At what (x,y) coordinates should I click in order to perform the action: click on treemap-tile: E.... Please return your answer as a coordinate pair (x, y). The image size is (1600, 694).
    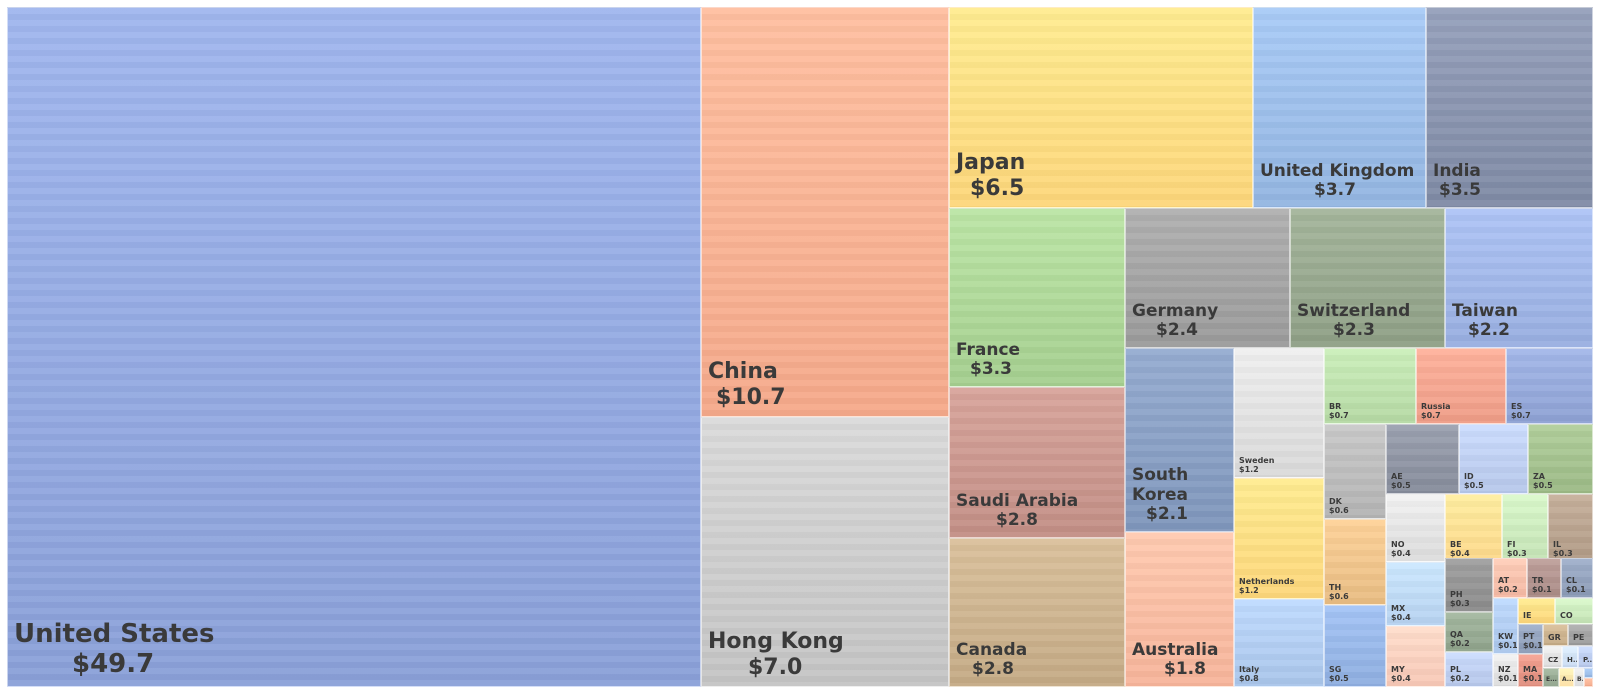
    Looking at the image, I should click on (1551, 677).